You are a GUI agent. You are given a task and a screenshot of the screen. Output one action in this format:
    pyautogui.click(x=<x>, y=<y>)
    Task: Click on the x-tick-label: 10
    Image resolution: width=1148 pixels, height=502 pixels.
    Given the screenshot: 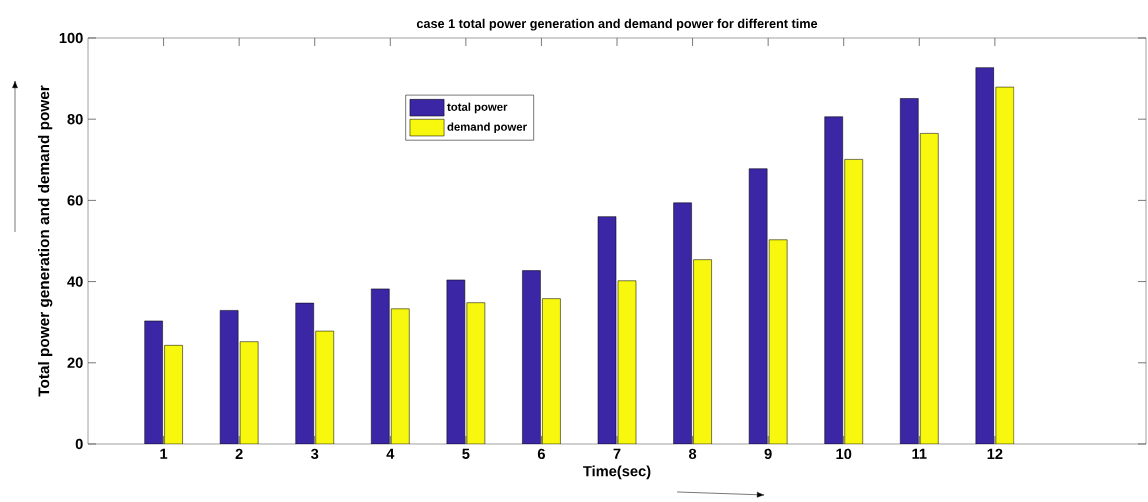 What is the action you would take?
    pyautogui.click(x=844, y=454)
    